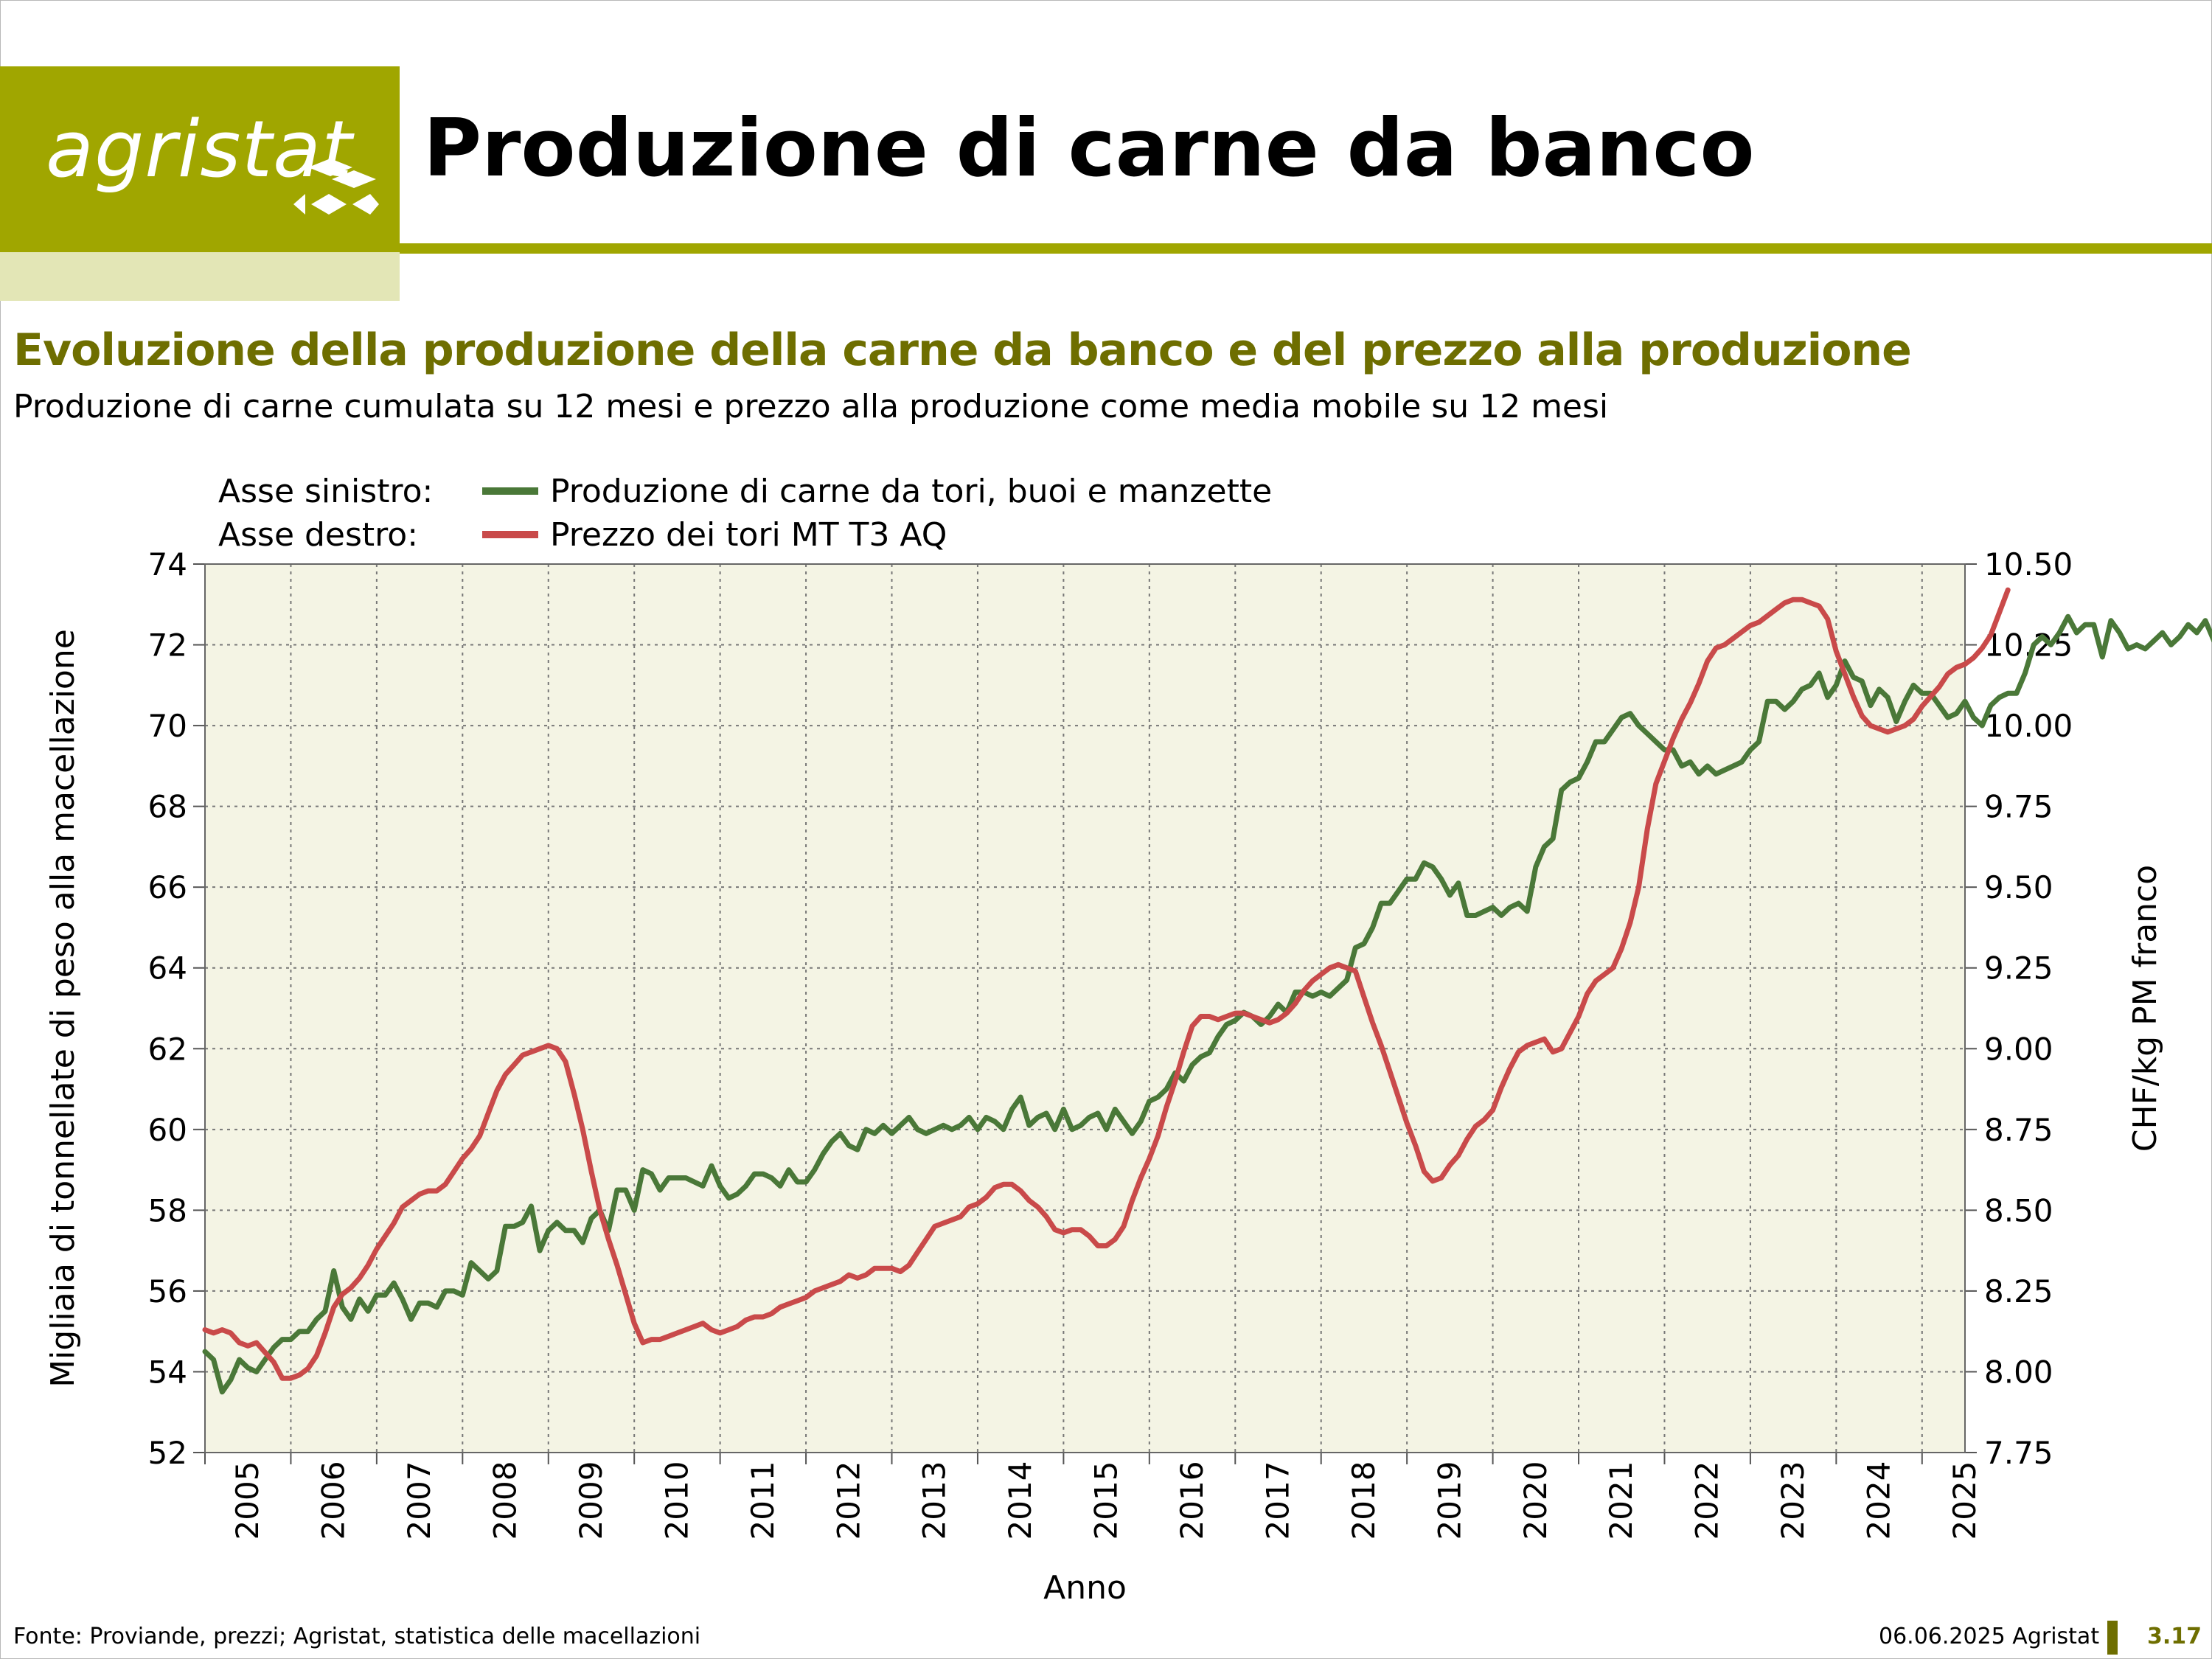  I want to click on right-axis-tick-label: 8.00, so click(2018, 1372).